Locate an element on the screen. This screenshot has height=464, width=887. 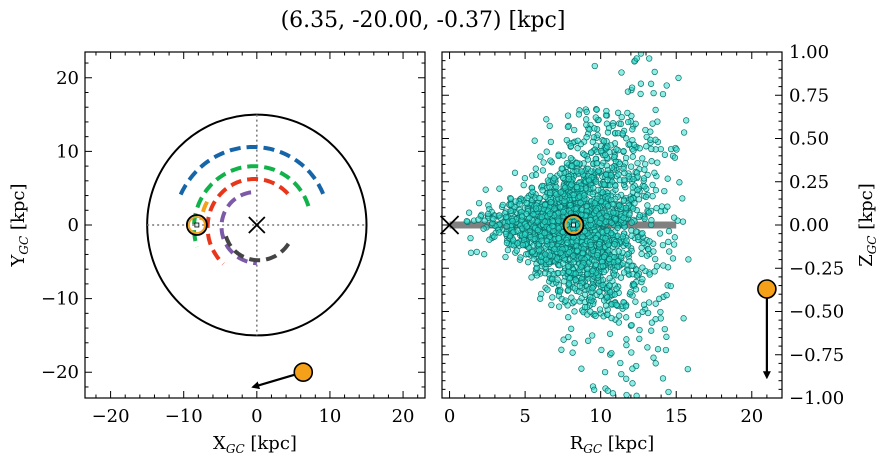
right-xtick-label: 10 is located at coordinates (600, 416).